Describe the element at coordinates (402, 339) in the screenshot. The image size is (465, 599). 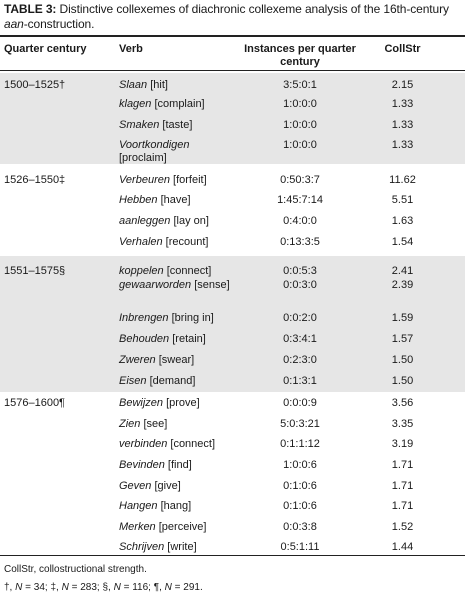
I see `collstr-cell: 1.57` at that location.